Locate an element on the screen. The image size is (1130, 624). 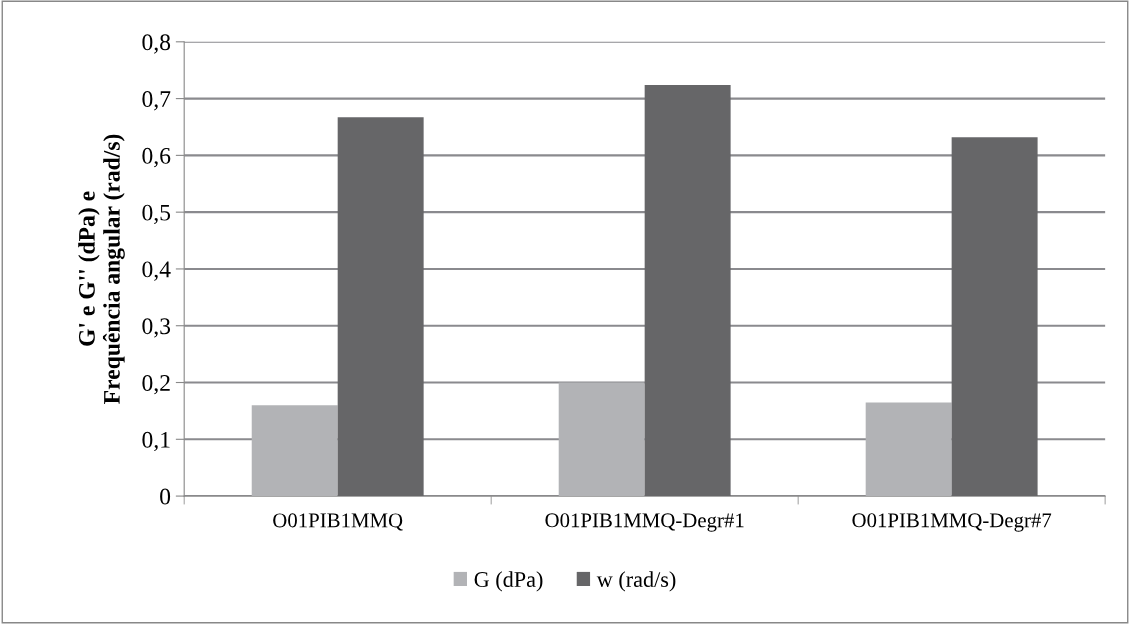
y-tick-label: 0,8 is located at coordinates (156, 44).